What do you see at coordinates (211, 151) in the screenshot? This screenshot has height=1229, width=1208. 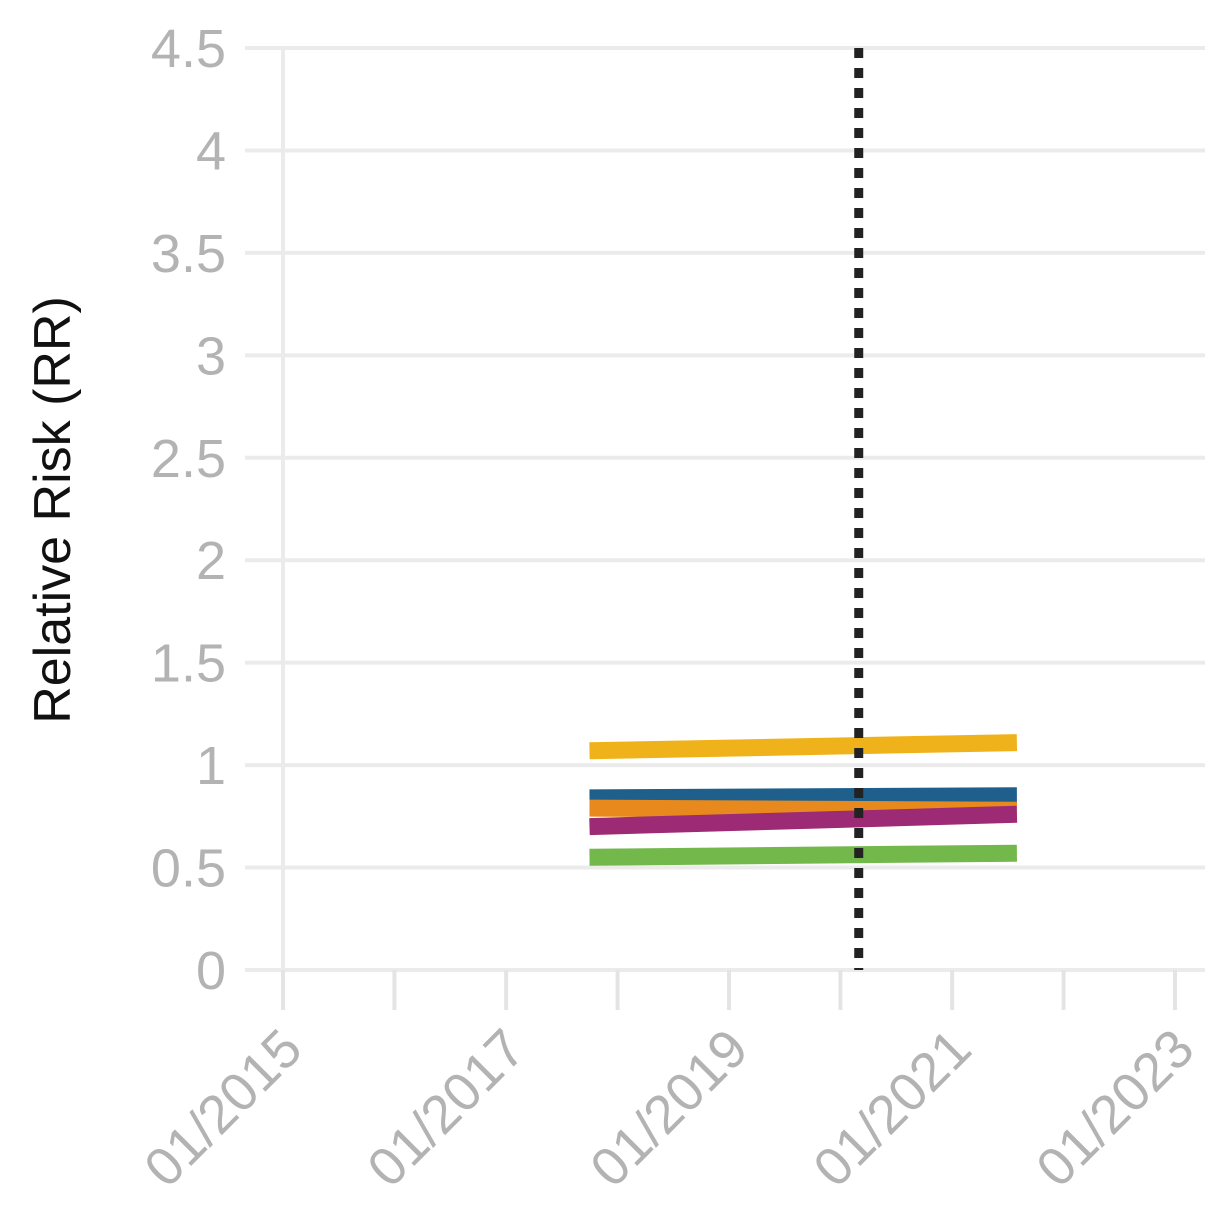 I see `y-tick-label: 4` at bounding box center [211, 151].